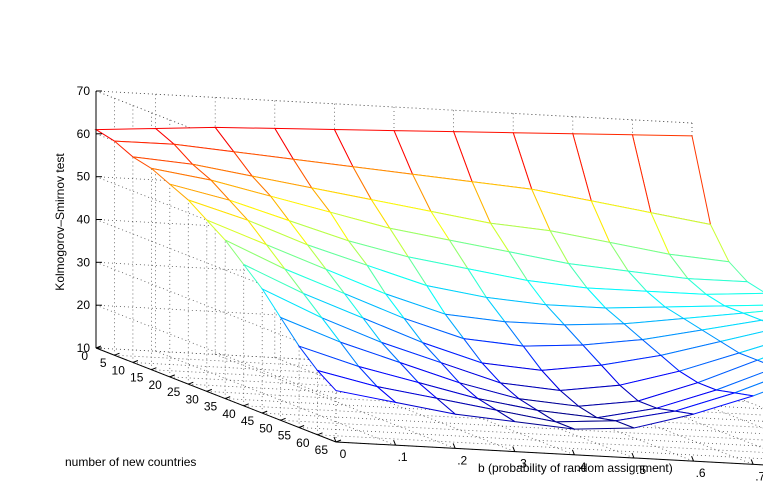  I want to click on b-tick-label: .5, so click(641, 470).